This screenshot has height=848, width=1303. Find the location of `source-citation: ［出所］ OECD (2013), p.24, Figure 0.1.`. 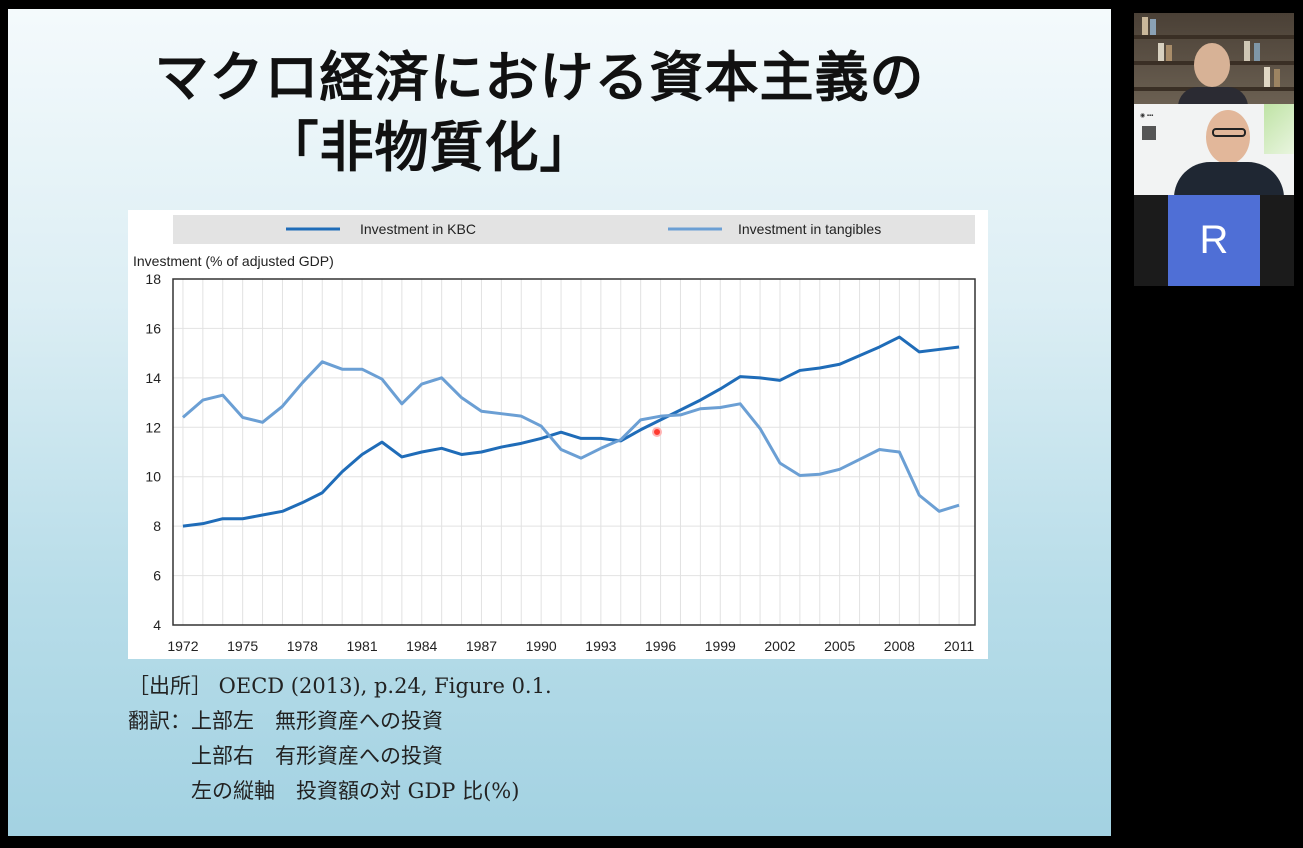

source-citation: ［出所］ OECD (2013), p.24, Figure 0.1. is located at coordinates (340, 686).